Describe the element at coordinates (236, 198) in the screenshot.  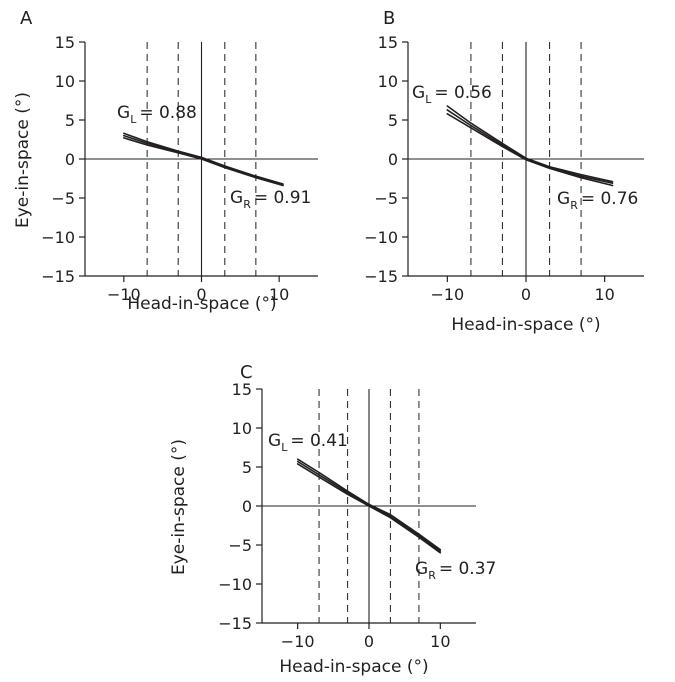
I see `panel-a-gain-right-symbol: G` at that location.